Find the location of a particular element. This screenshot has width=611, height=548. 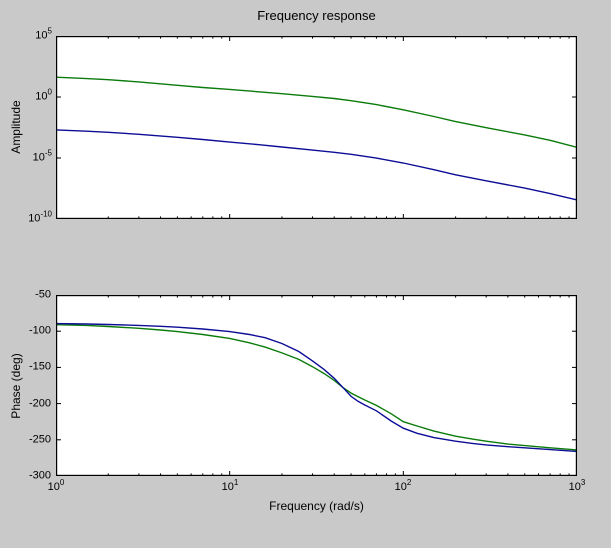

phase-axis-label: Phase (deg) is located at coordinates (16, 386).